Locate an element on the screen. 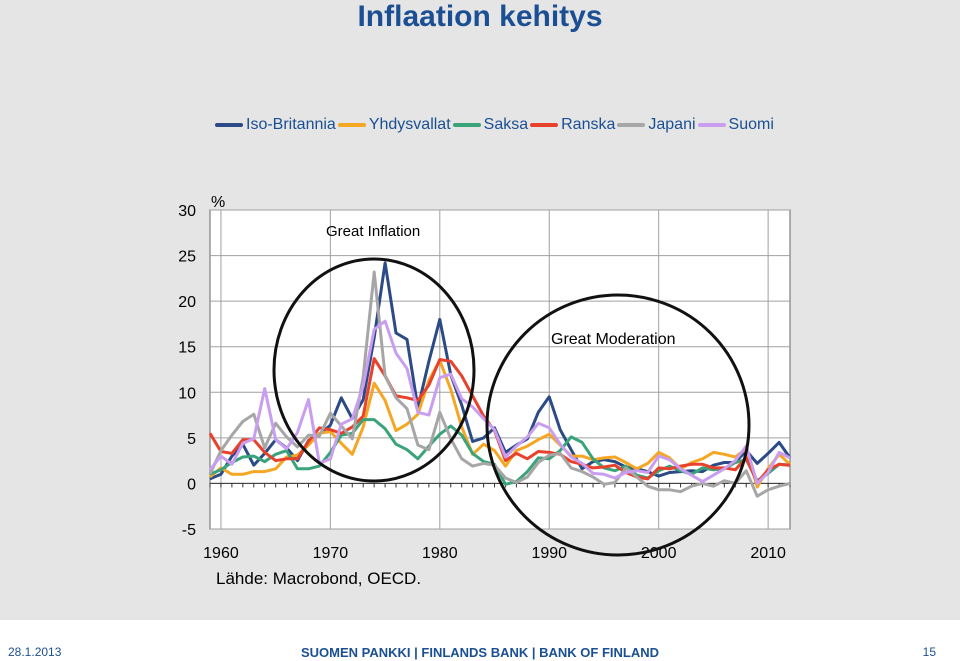  footer-date: 28.1.2013 is located at coordinates (35, 652).